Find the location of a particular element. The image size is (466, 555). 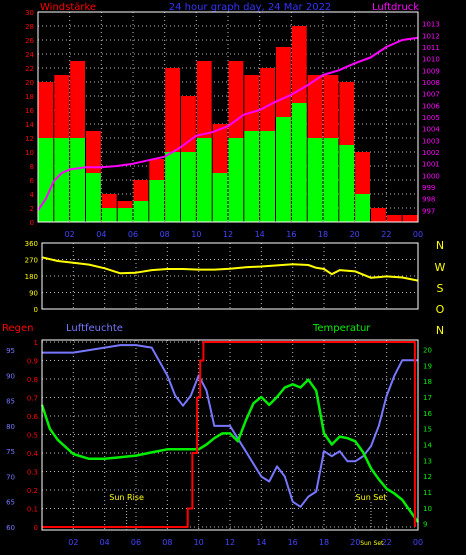

y-tick-label-temperature: 16 is located at coordinates (427, 414).